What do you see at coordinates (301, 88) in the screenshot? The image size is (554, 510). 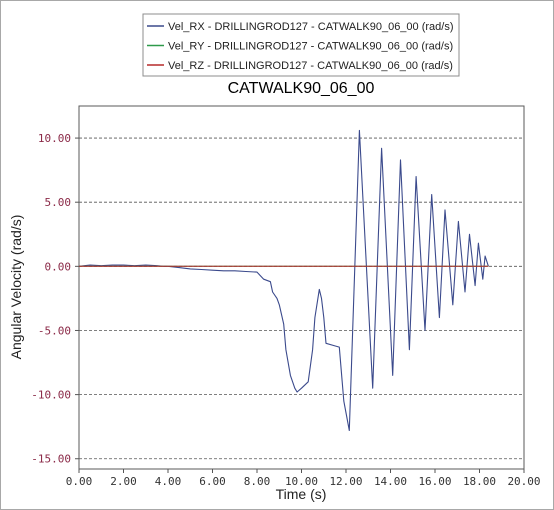 I see `chart-title: CATWALK90_06_00` at bounding box center [301, 88].